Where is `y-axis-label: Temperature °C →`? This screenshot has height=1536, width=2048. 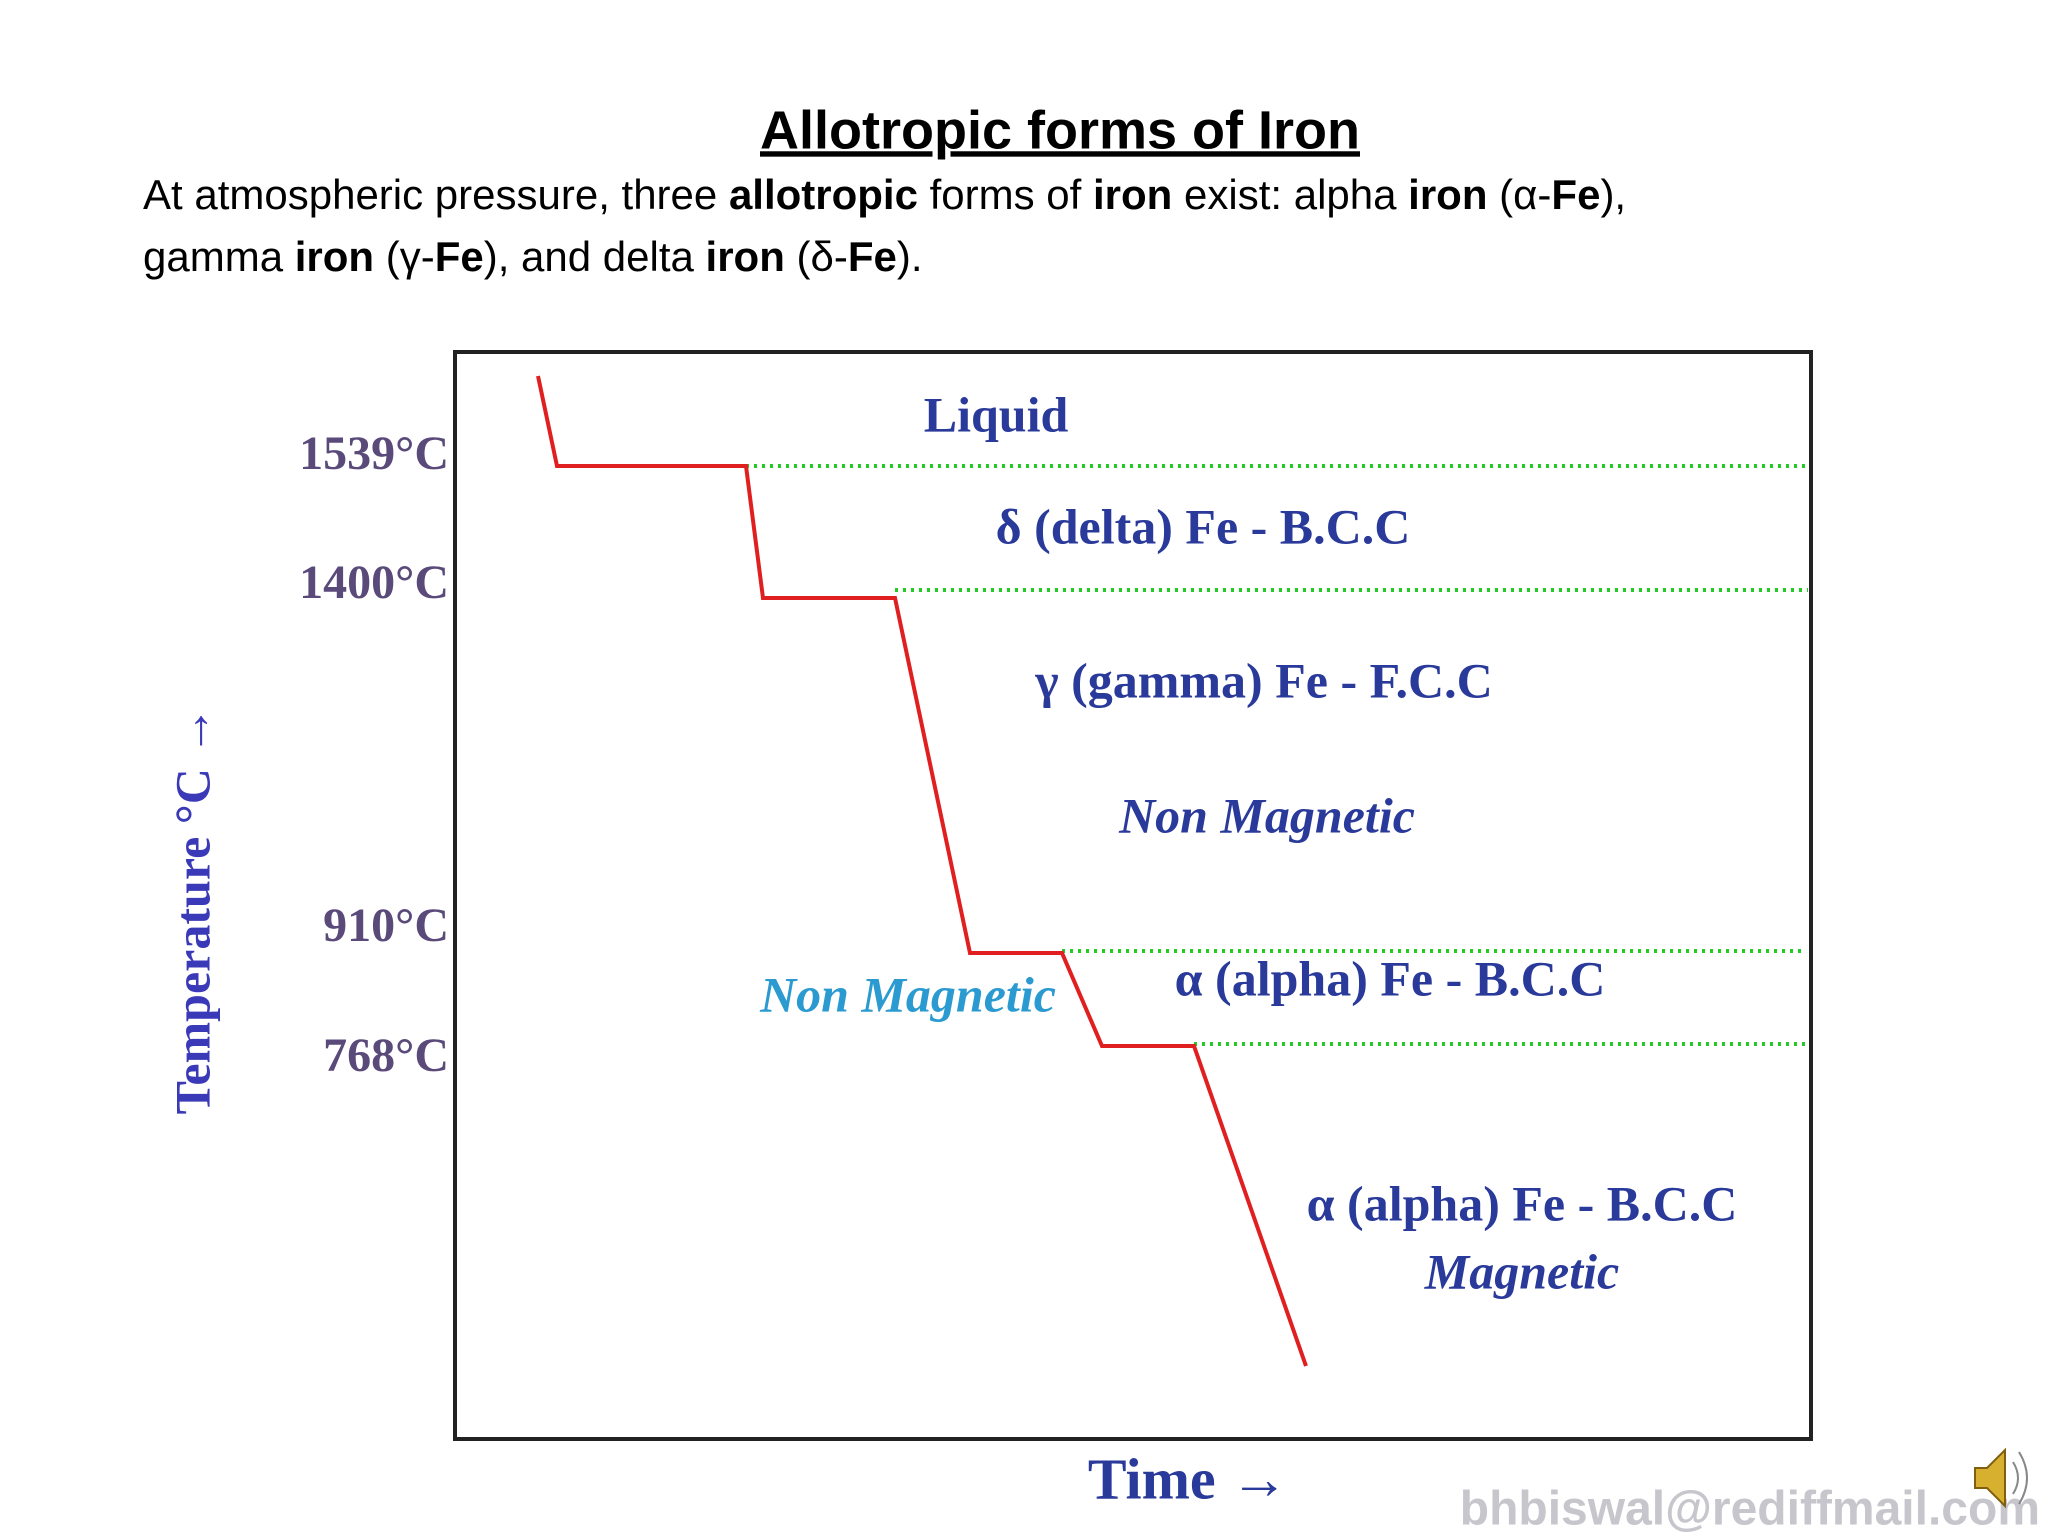
y-axis-label: Temperature °C → is located at coordinates (192, 910).